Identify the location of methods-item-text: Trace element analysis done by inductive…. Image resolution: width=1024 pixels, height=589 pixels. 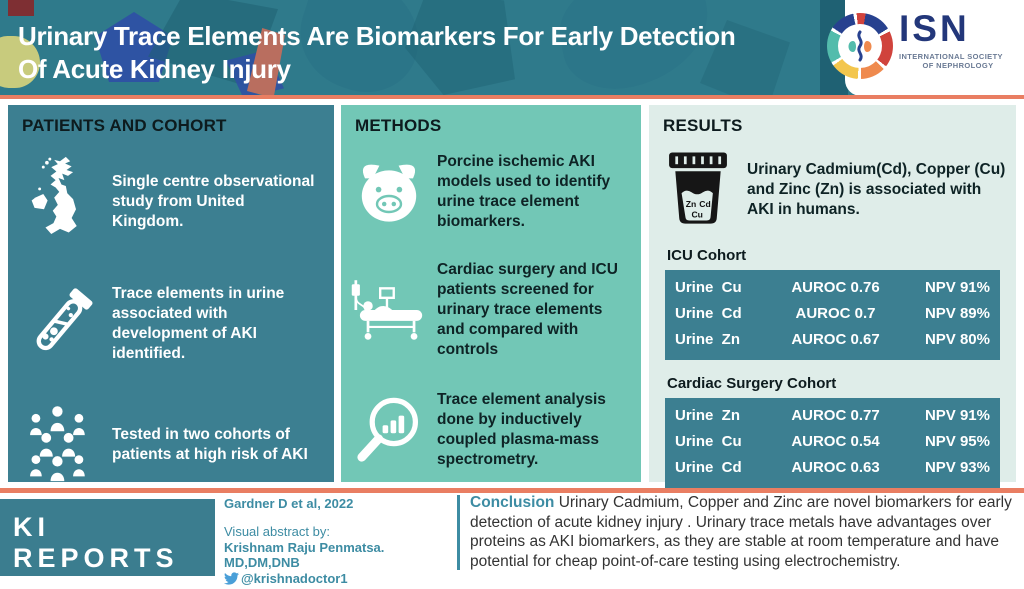
(521, 429).